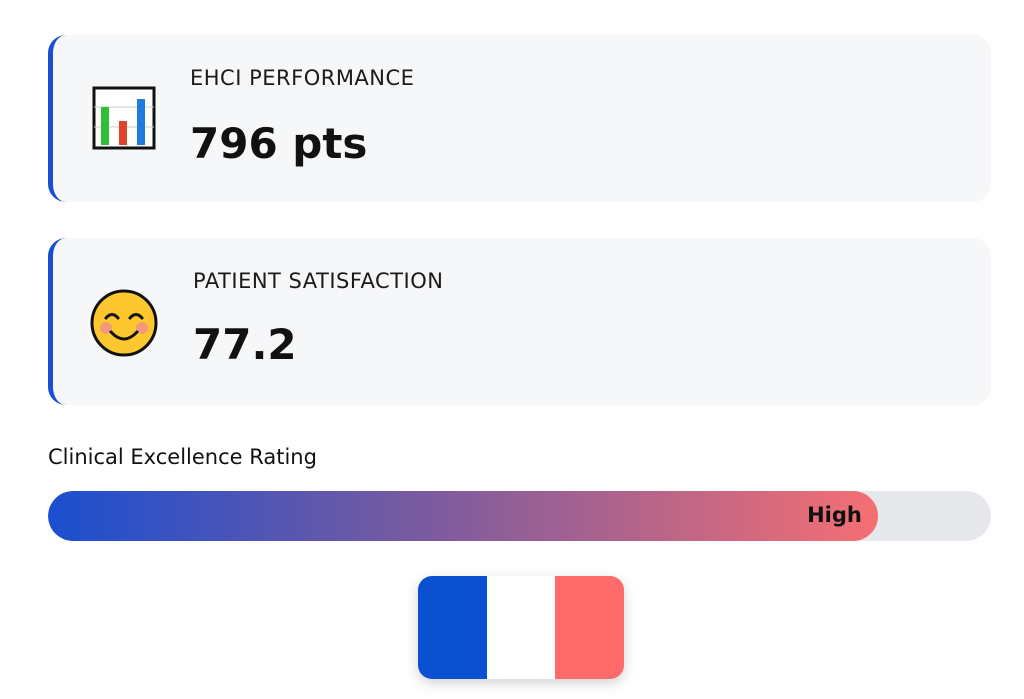  What do you see at coordinates (834, 515) in the screenshot?
I see `rating-level: High` at bounding box center [834, 515].